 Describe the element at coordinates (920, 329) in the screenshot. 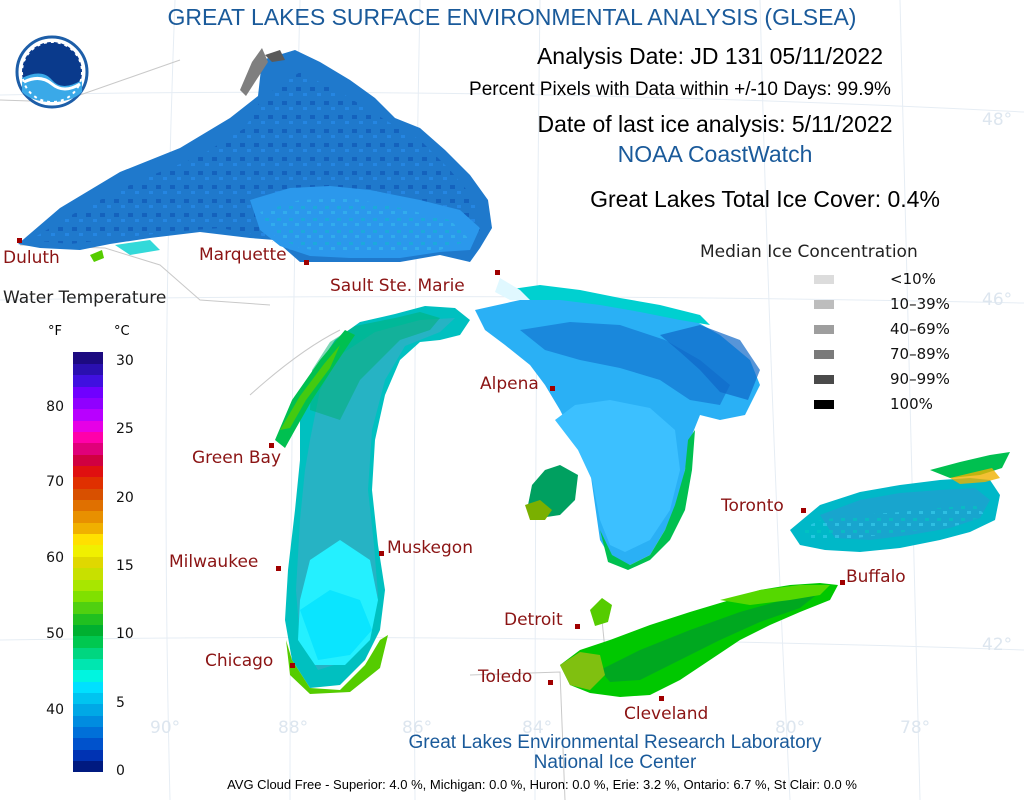

I see `ice-legend-label: 40–69%` at that location.